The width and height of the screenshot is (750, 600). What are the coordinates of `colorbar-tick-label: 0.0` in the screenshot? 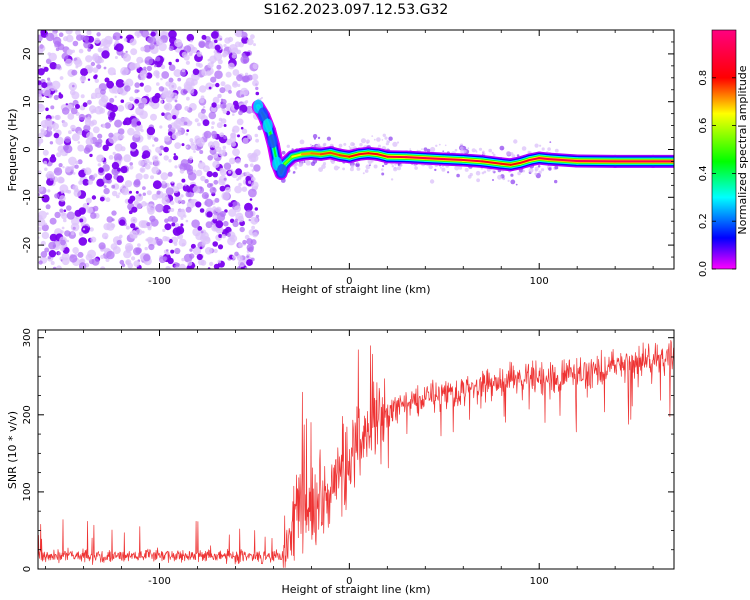 It's located at (703, 269).